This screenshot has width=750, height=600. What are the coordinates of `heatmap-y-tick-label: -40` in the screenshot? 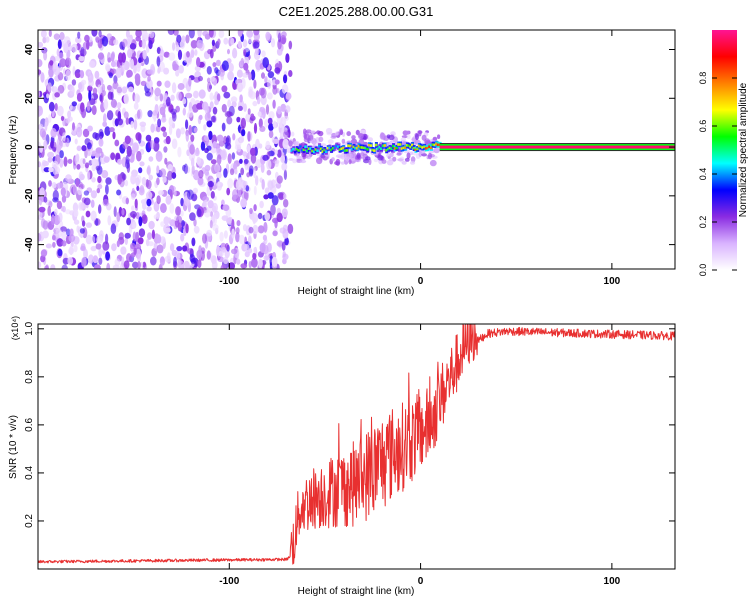 It's located at (29, 244).